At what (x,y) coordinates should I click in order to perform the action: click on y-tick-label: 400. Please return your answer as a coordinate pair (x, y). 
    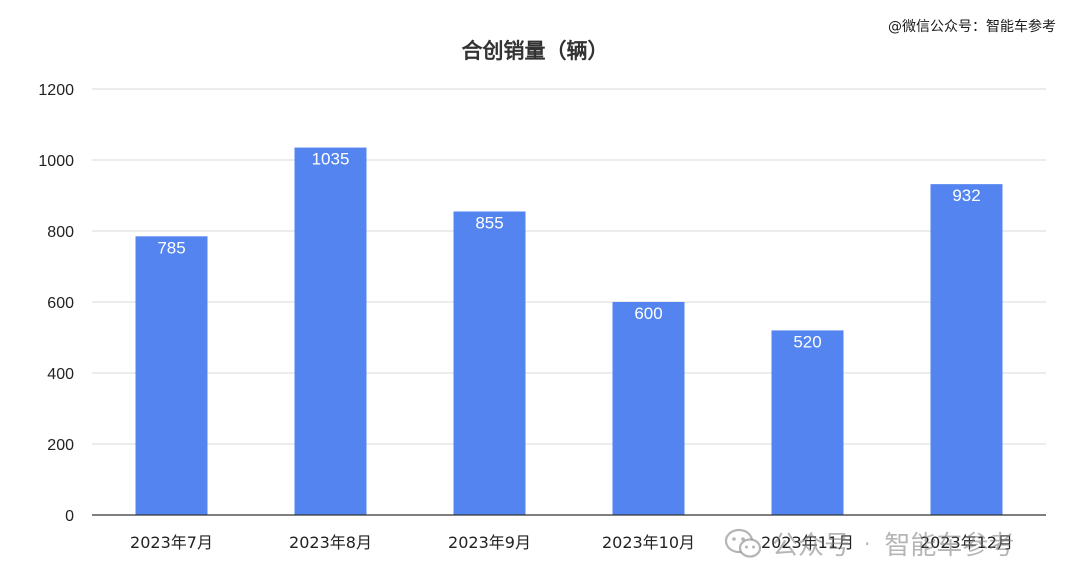
    Looking at the image, I should click on (60, 374).